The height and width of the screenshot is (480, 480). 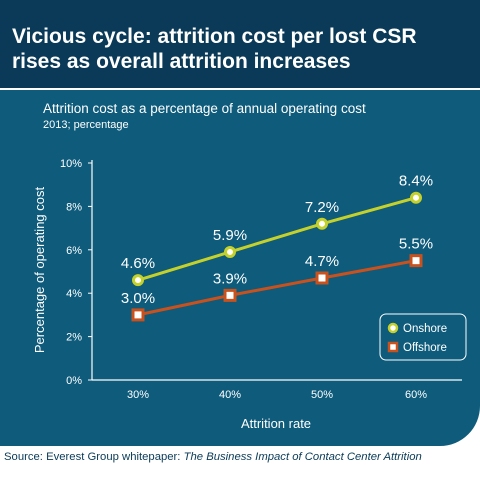 I want to click on series-line-offshore, so click(x=277, y=288).